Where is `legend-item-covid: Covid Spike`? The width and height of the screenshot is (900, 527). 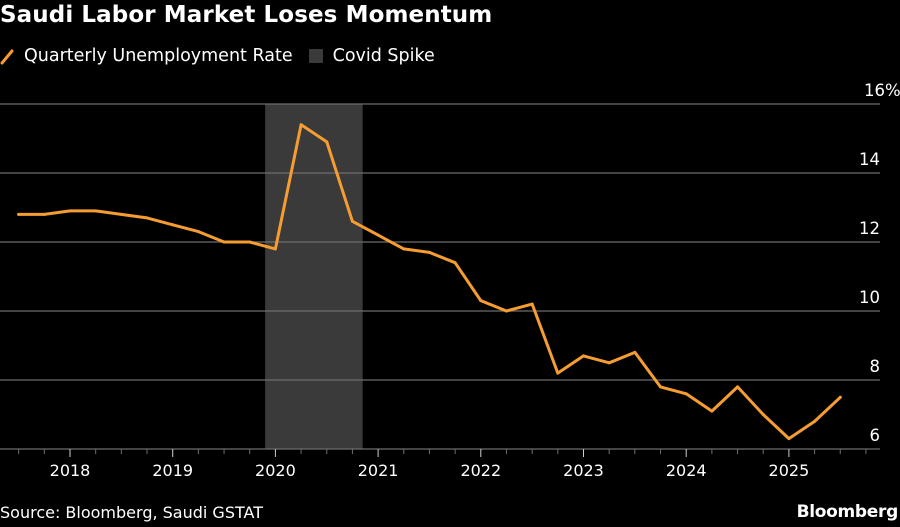 legend-item-covid: Covid Spike is located at coordinates (371, 56).